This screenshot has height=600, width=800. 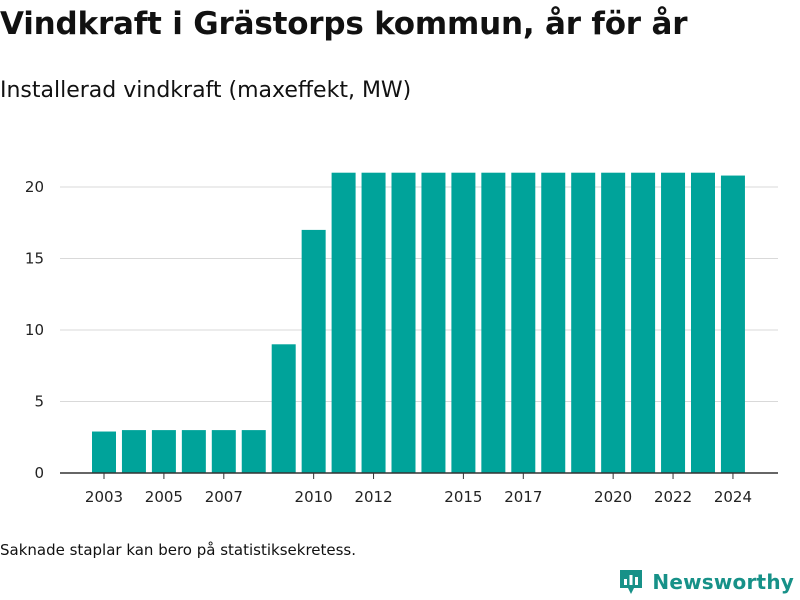 What do you see at coordinates (373, 322) in the screenshot?
I see `bar-2012` at bounding box center [373, 322].